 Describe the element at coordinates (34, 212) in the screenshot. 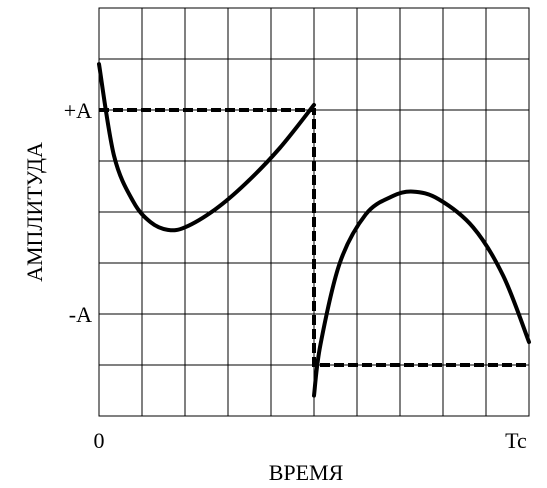

I see `y-axis-label: АМПЛИТУДА` at that location.